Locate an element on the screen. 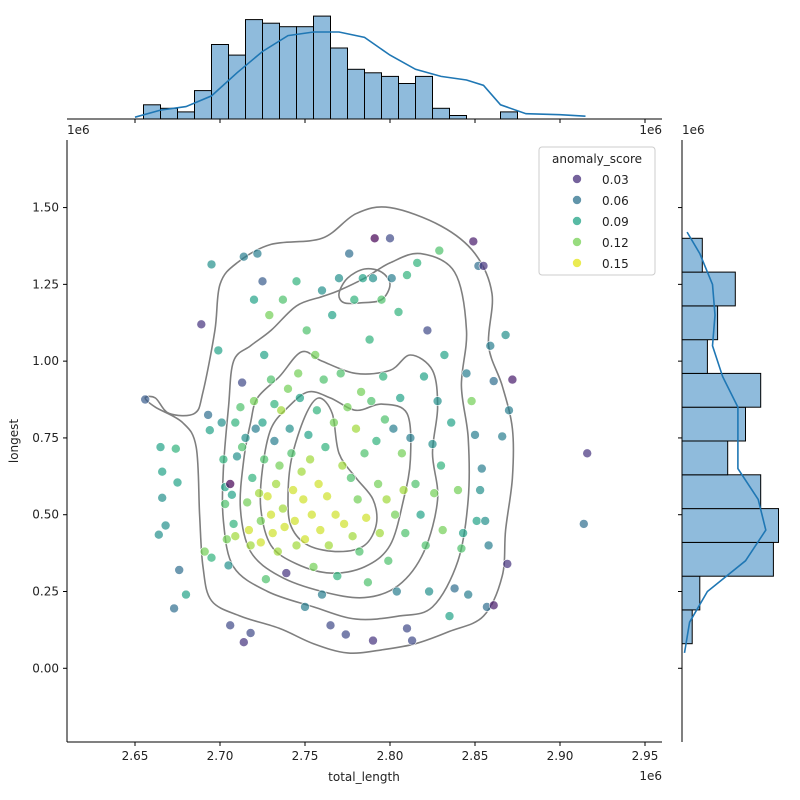 Image resolution: width=800 pixels, height=800 pixels. right-hist-kde is located at coordinates (725, 442).